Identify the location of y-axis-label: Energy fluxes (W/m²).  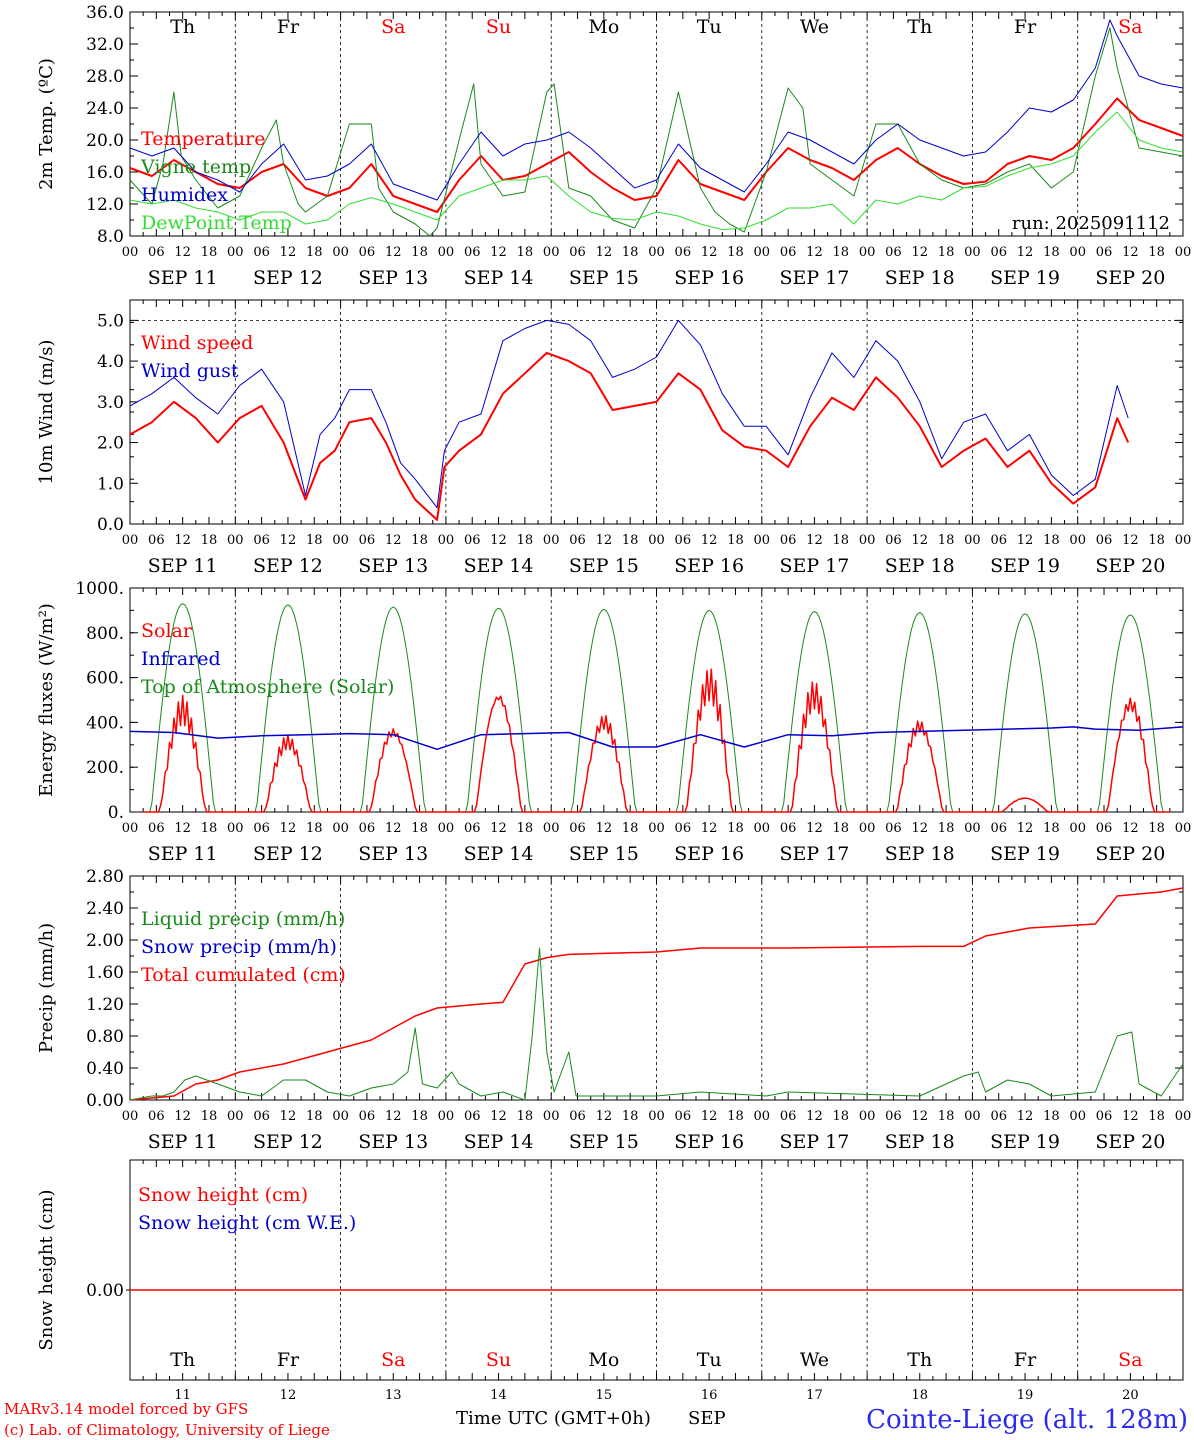
(46, 700).